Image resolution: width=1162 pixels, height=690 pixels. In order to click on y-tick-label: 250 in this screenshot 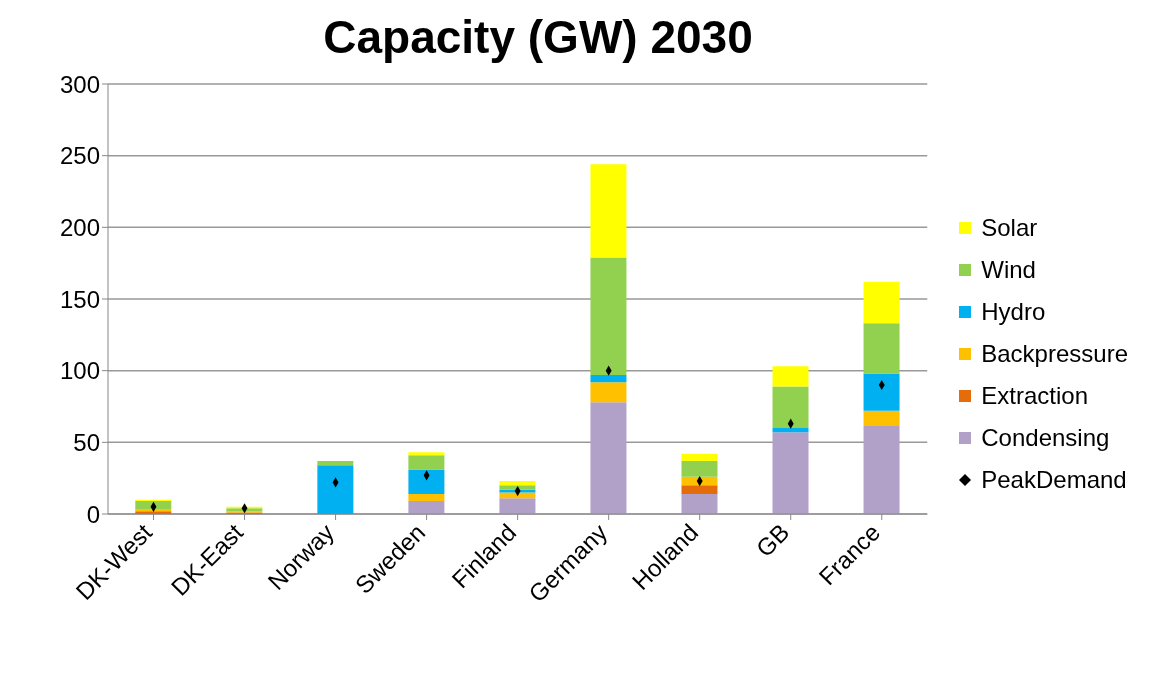, I will do `click(79, 156)`.